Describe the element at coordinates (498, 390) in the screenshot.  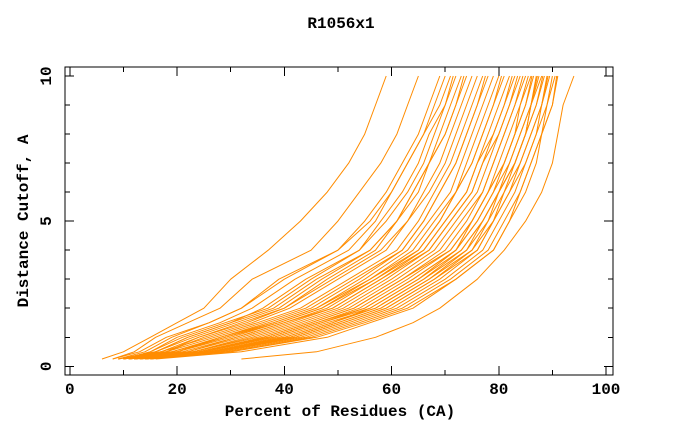
I see `x-tick-label: 80` at that location.